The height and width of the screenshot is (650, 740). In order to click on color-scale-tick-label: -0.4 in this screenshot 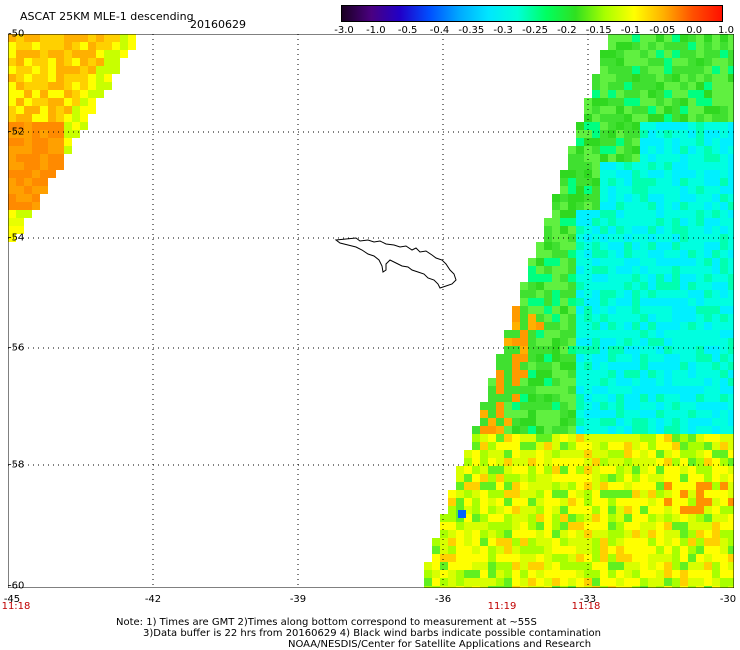, I will do `click(439, 30)`.